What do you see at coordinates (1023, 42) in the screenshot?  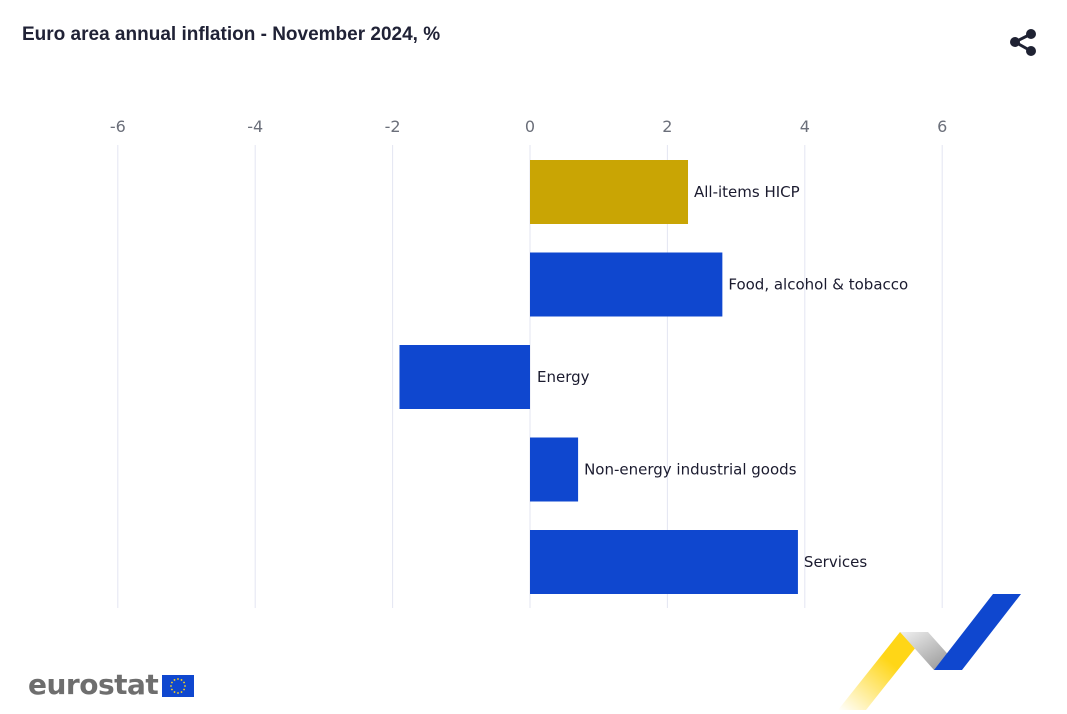 I see `share-icon` at bounding box center [1023, 42].